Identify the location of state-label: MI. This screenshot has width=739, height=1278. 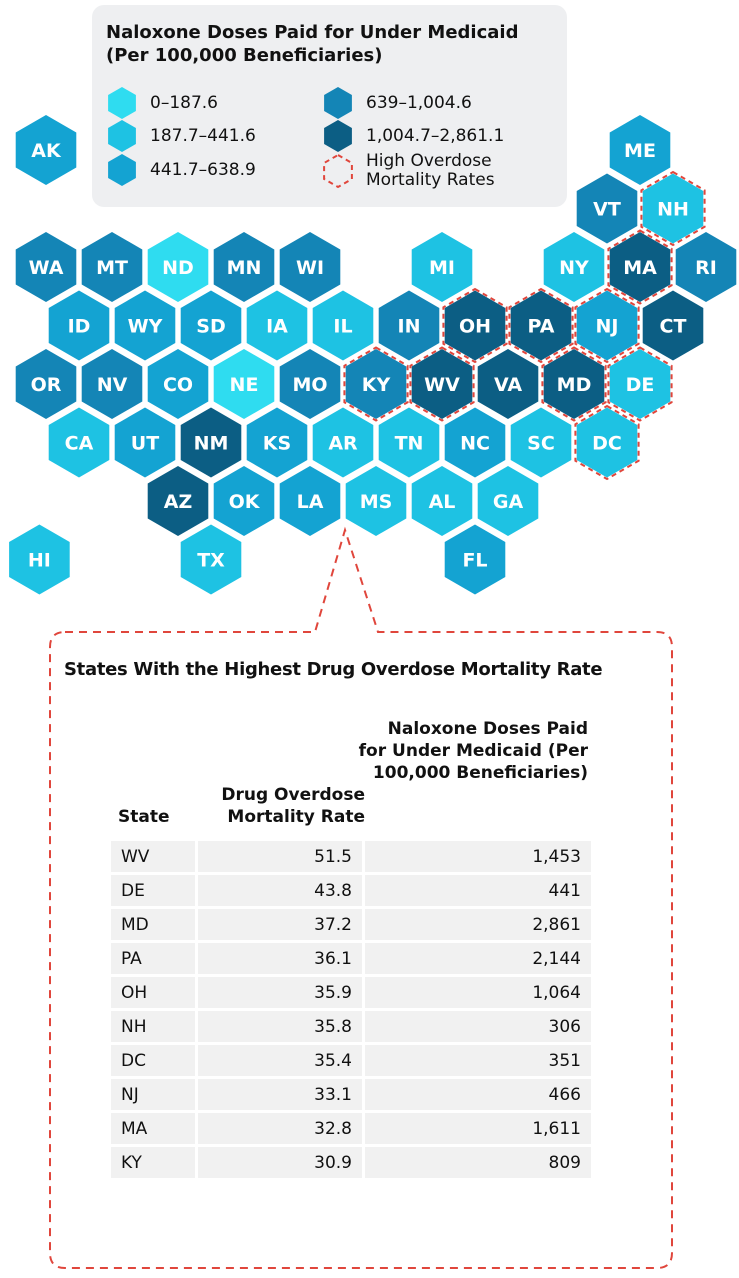
(442, 268).